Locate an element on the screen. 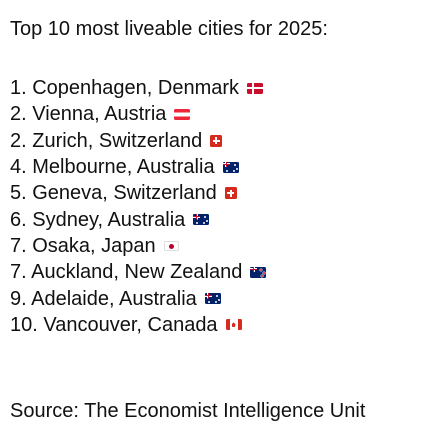 Image resolution: width=445 pixels, height=438 pixels. list-item: 1. Copenhagen, Denmark is located at coordinates (138, 88).